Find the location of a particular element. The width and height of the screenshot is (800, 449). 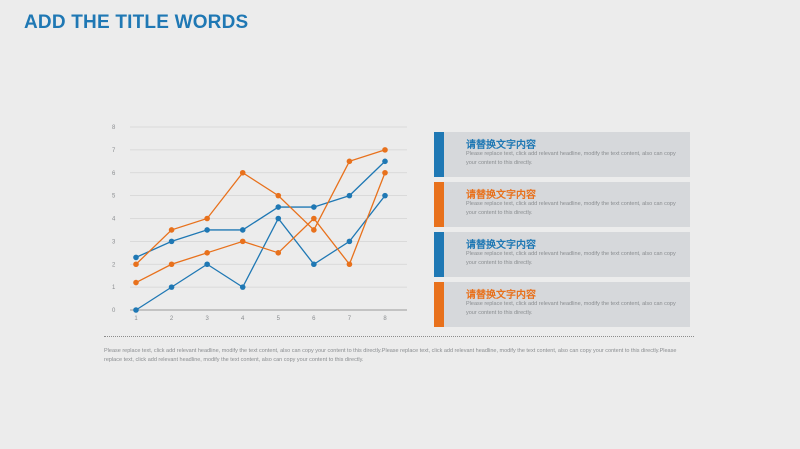

y-tick-label: 3 is located at coordinates (114, 242).